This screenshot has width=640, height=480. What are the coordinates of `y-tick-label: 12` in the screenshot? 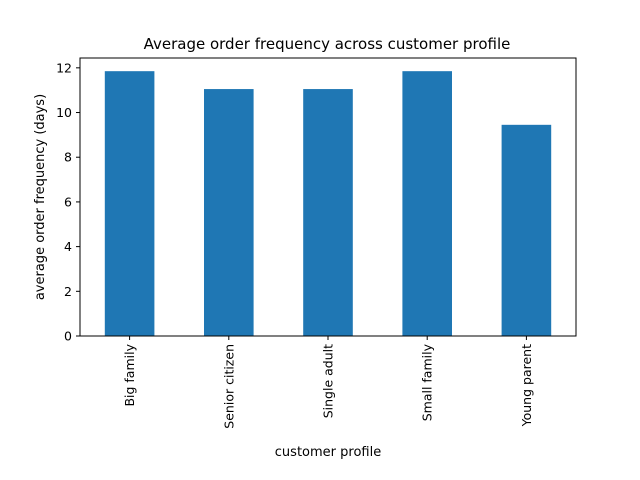 It's located at (64, 67).